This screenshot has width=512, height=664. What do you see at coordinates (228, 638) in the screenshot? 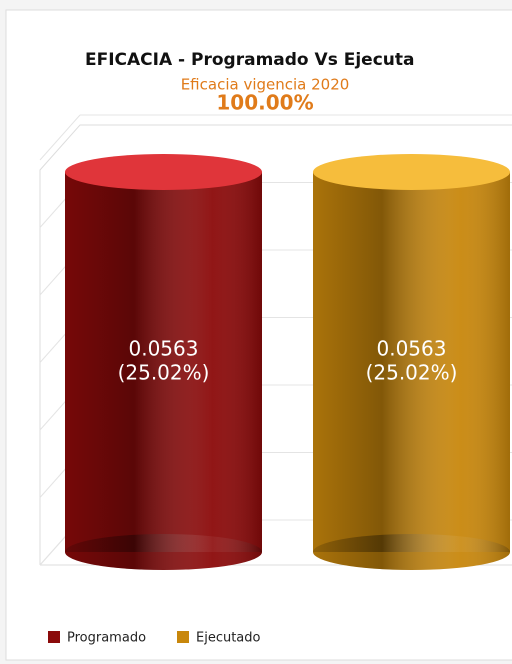
I see `legend-label: Ejecutado` at bounding box center [228, 638].